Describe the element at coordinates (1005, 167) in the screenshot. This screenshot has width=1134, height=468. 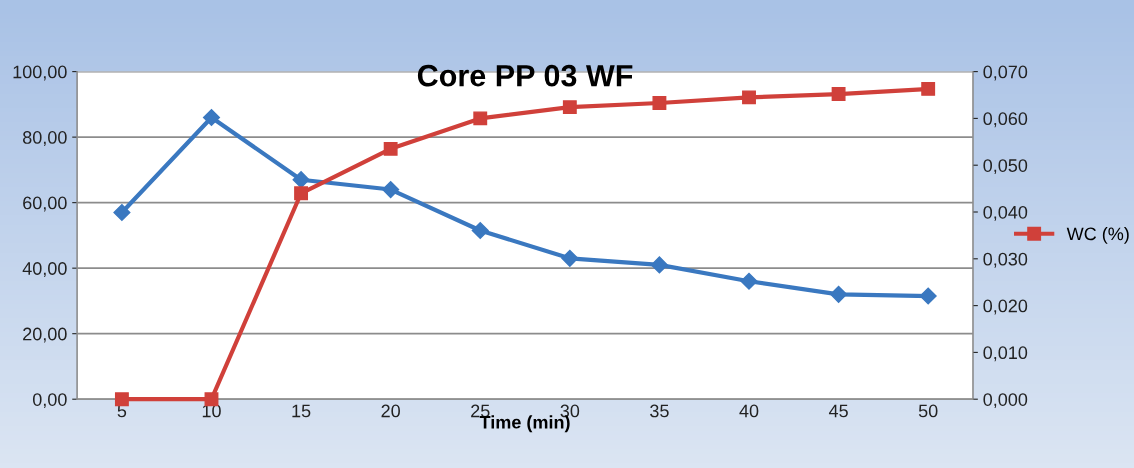
I see `y2-tick-label: 0,050` at that location.